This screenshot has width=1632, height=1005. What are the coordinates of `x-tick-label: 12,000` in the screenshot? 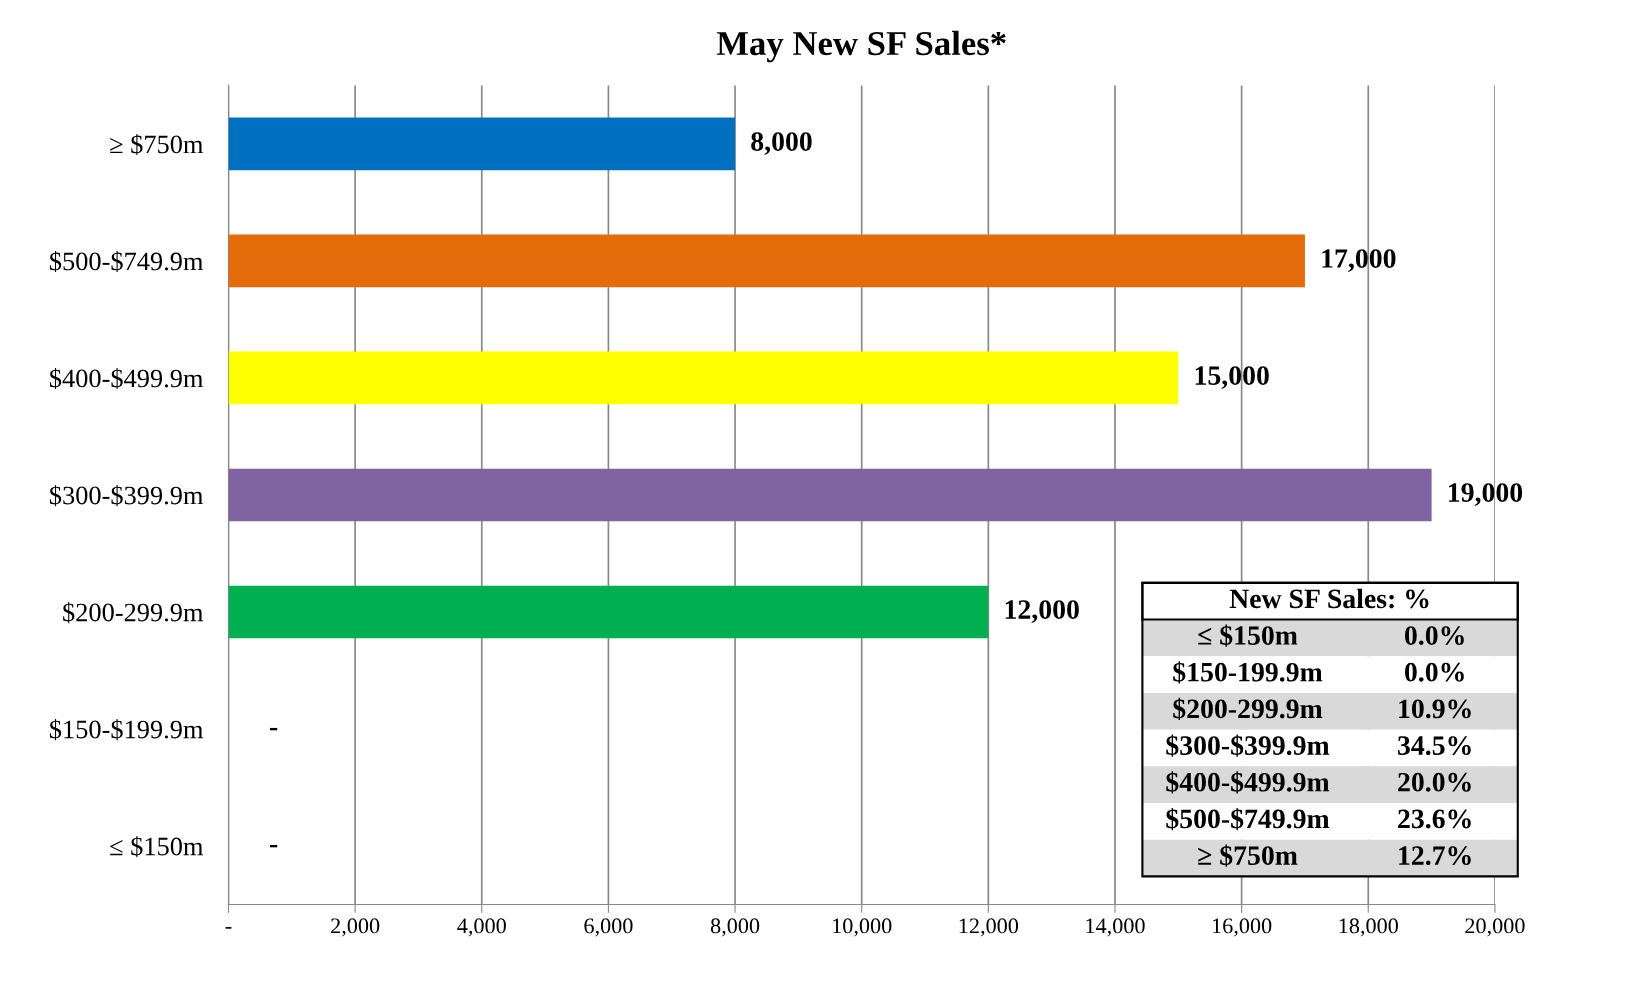 It's located at (989, 927).